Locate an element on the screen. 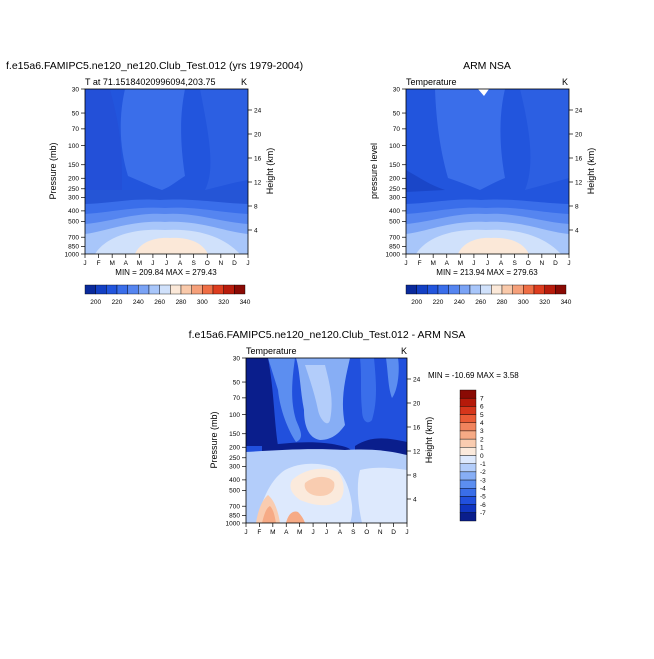  diff-colorbar-label: 7 is located at coordinates (482, 398).